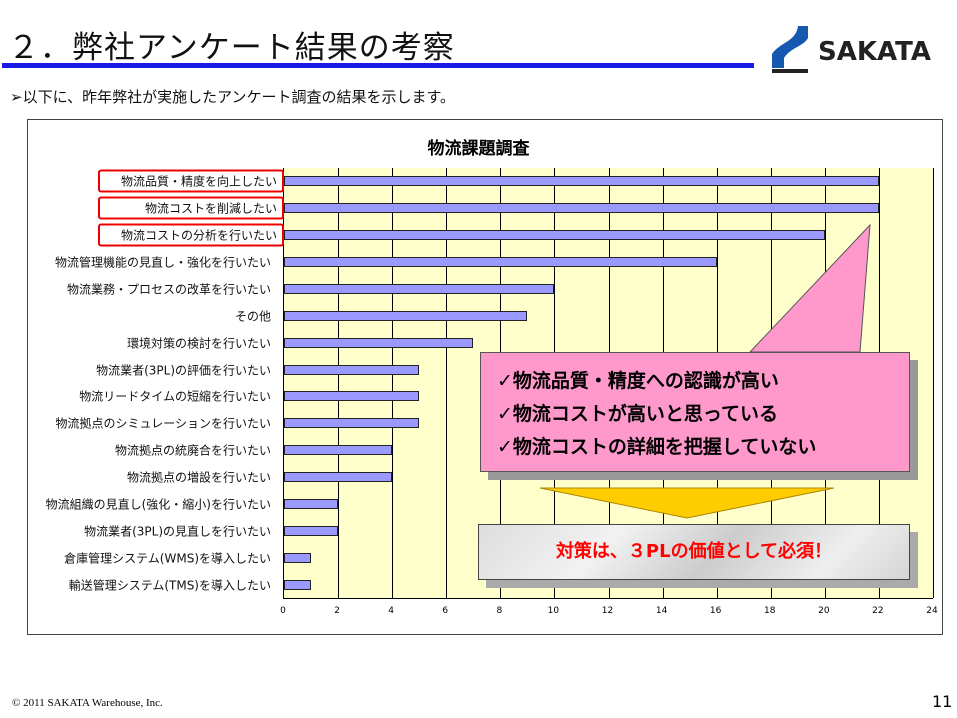 This screenshot has height=718, width=957. I want to click on sakata-logo: SAKATA, so click(860, 49).